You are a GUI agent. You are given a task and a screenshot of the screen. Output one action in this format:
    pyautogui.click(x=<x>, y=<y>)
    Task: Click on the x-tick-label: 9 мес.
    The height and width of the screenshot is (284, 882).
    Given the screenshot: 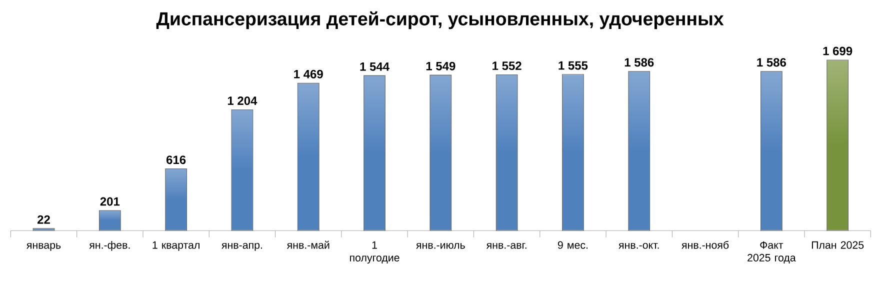 What is the action you would take?
    pyautogui.click(x=573, y=245)
    